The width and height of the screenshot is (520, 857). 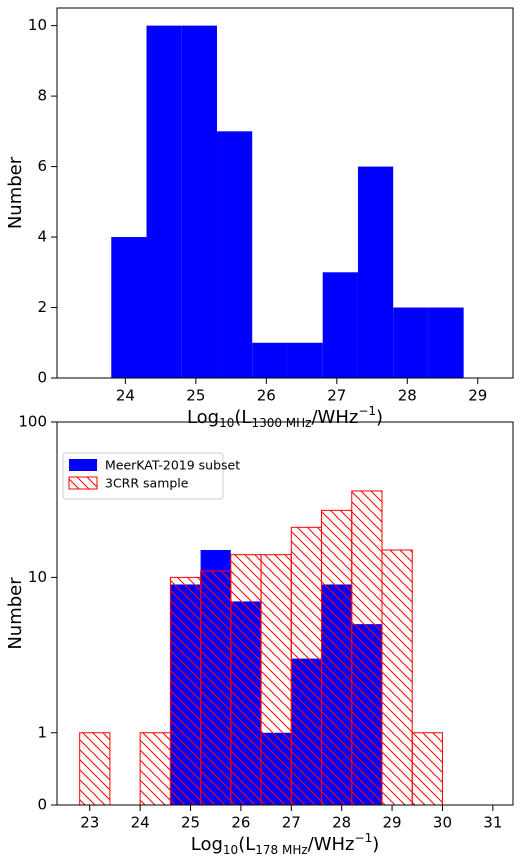 I want to click on y-tick-label: 8, so click(x=42, y=96).